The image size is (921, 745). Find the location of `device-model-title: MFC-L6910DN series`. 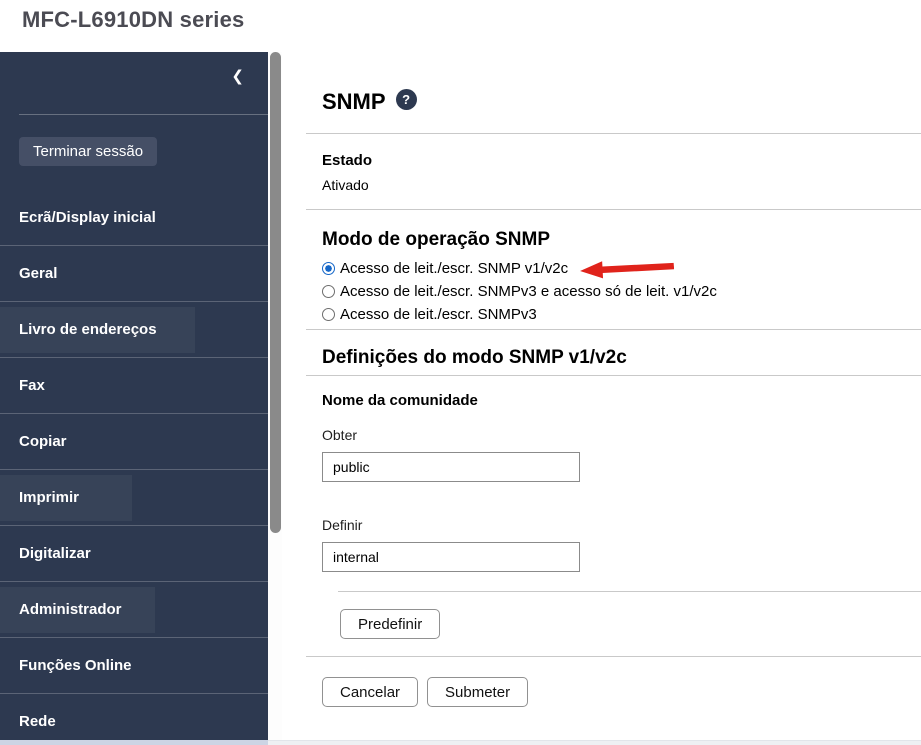

device-model-title: MFC-L6910DN series is located at coordinates (133, 19).